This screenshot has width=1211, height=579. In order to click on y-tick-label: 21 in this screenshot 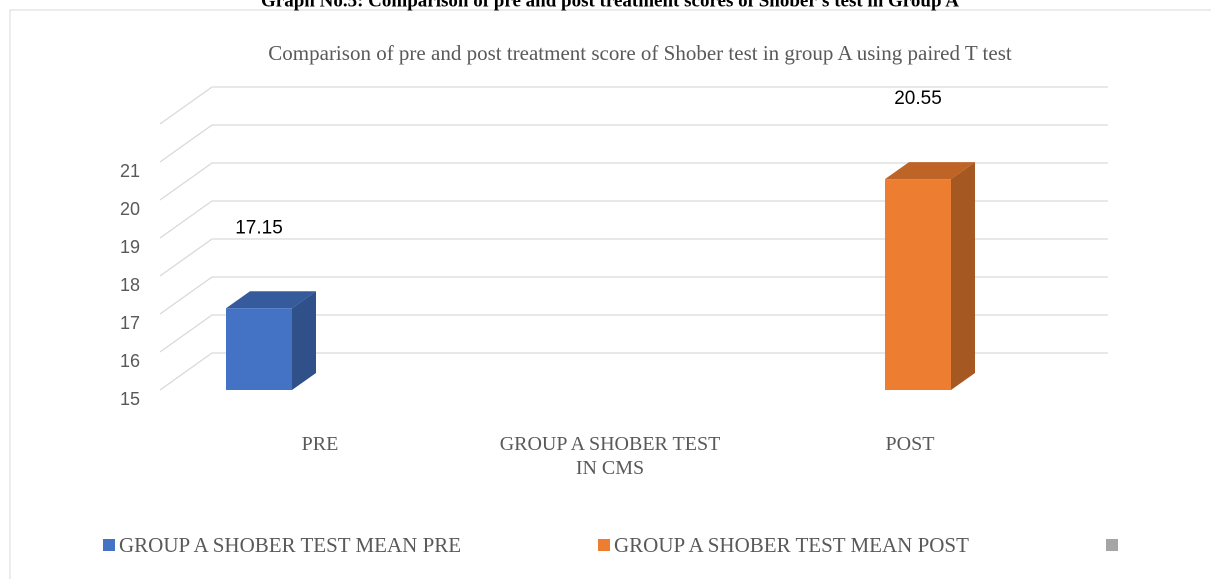, I will do `click(130, 171)`.